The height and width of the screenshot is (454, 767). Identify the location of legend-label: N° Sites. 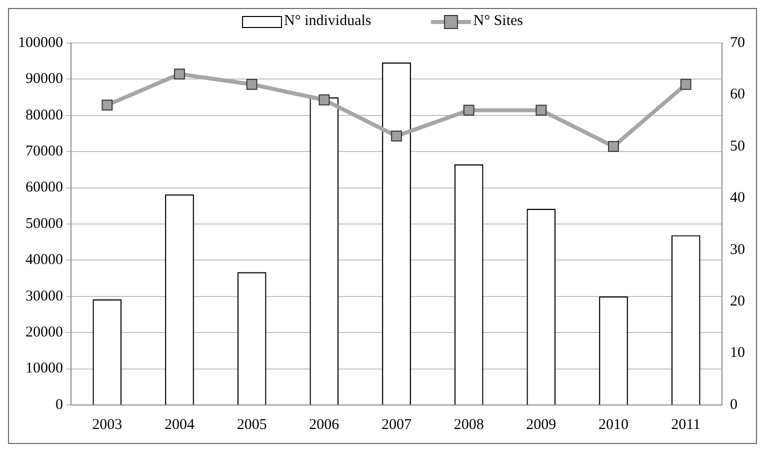
(498, 21).